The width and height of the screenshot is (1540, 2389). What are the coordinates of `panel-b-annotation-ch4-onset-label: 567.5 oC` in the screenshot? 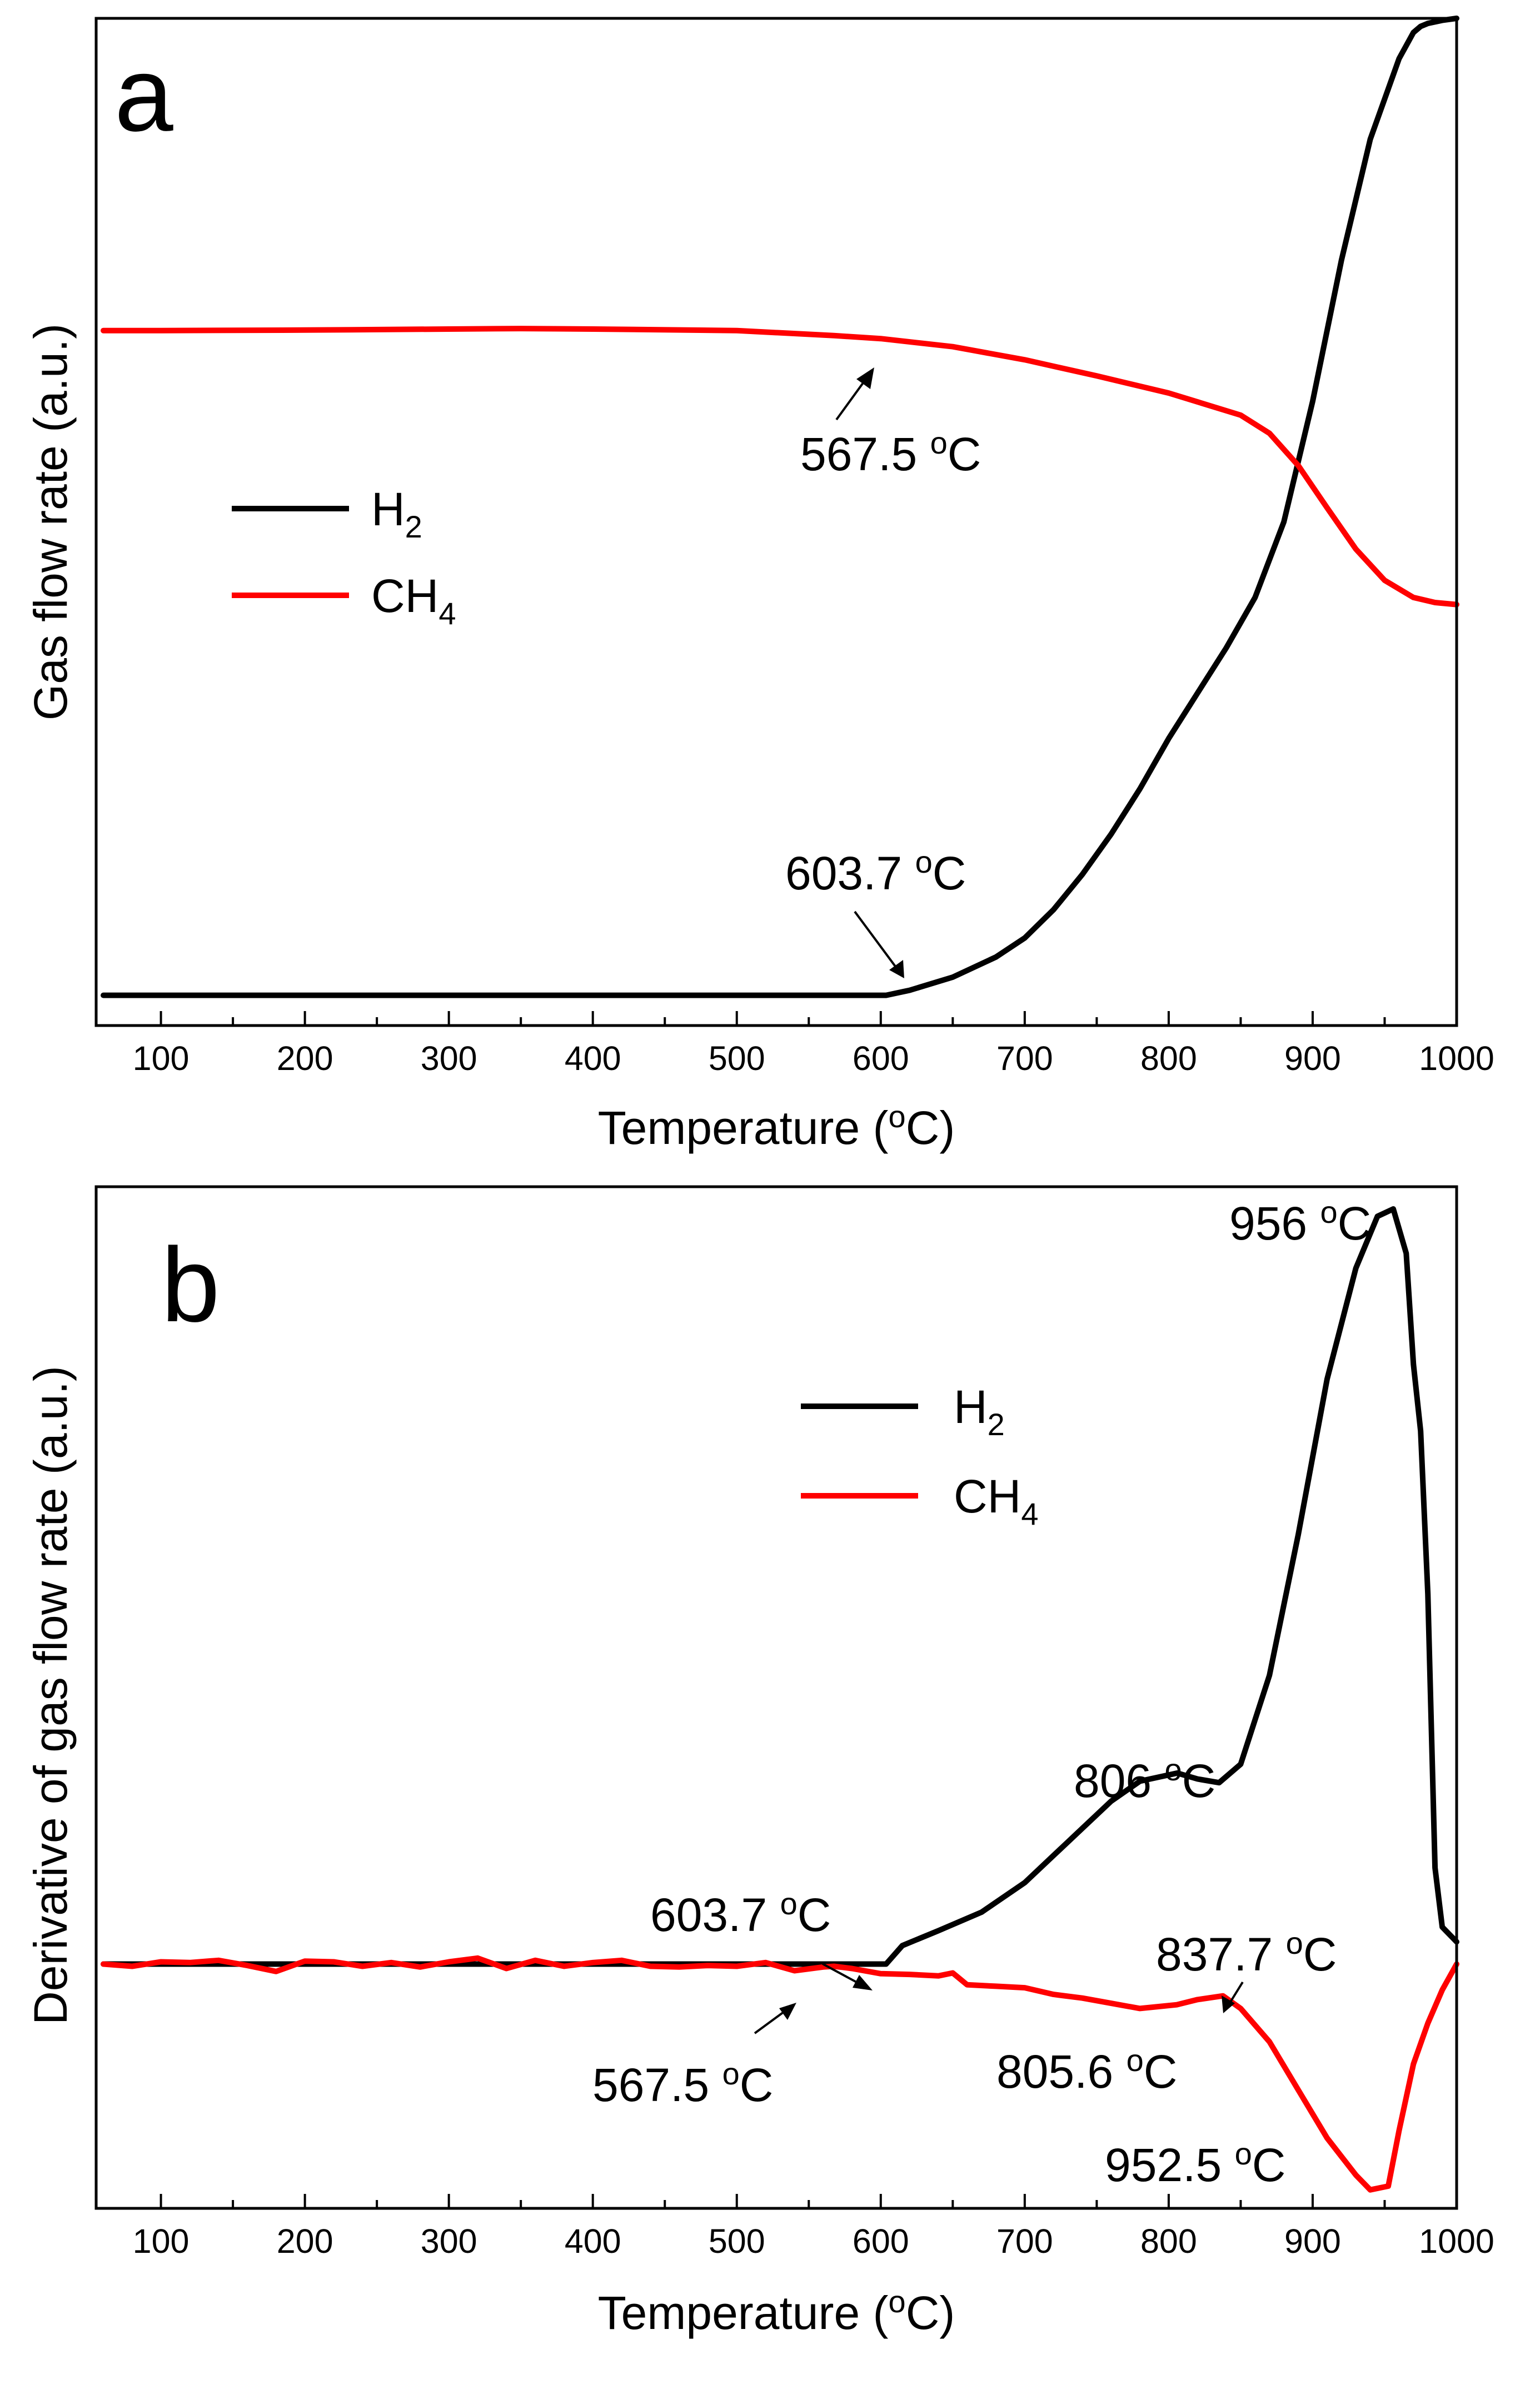 It's located at (682, 2083).